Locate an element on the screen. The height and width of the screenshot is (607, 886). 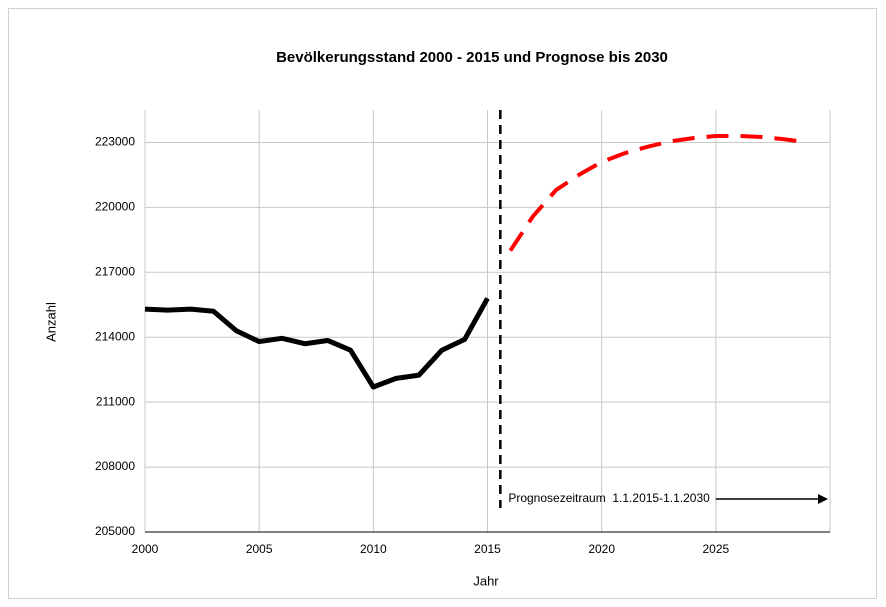
y-tick-label: 205000 is located at coordinates (115, 531).